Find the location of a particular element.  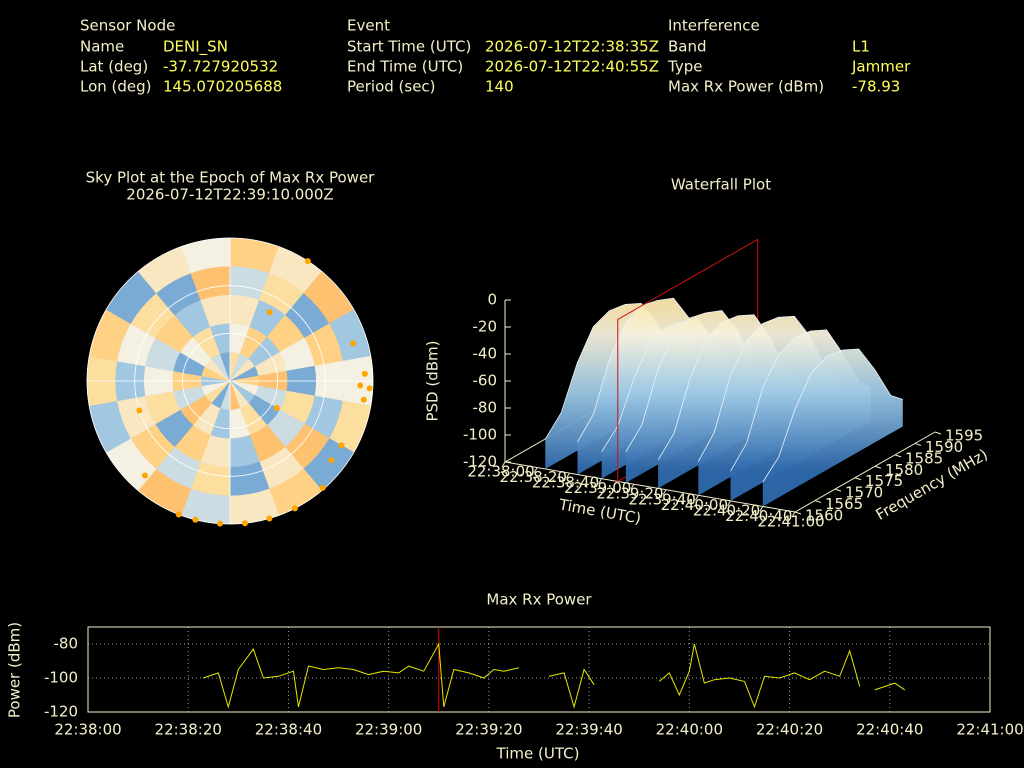

section-title: Sensor Node is located at coordinates (127, 26).